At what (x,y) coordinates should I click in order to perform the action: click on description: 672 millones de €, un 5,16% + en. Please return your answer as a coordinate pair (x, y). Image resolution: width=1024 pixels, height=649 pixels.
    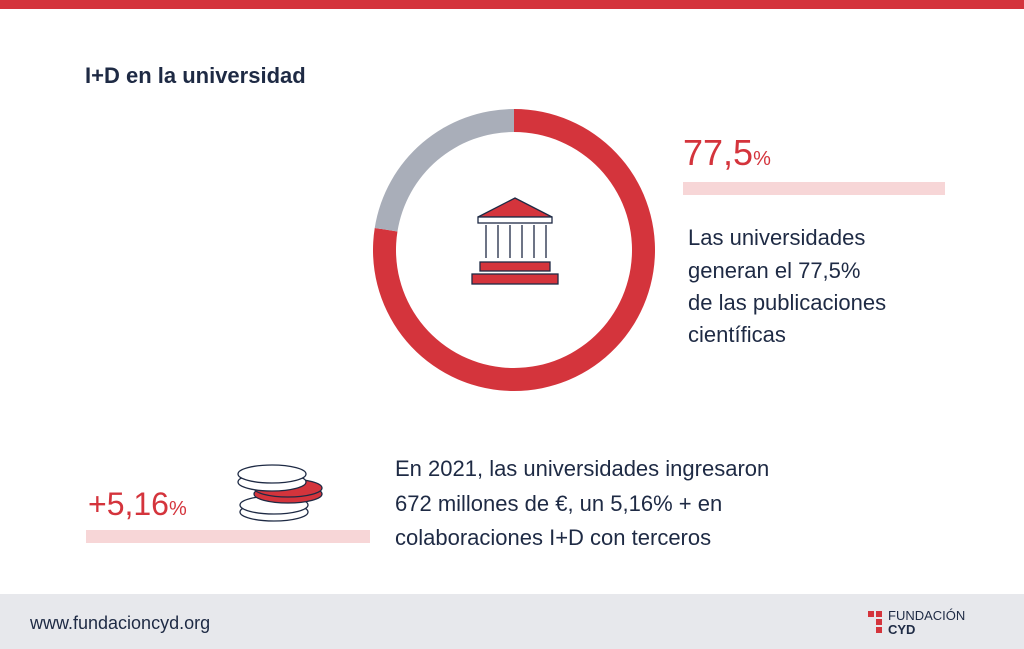
    Looking at the image, I should click on (558, 503).